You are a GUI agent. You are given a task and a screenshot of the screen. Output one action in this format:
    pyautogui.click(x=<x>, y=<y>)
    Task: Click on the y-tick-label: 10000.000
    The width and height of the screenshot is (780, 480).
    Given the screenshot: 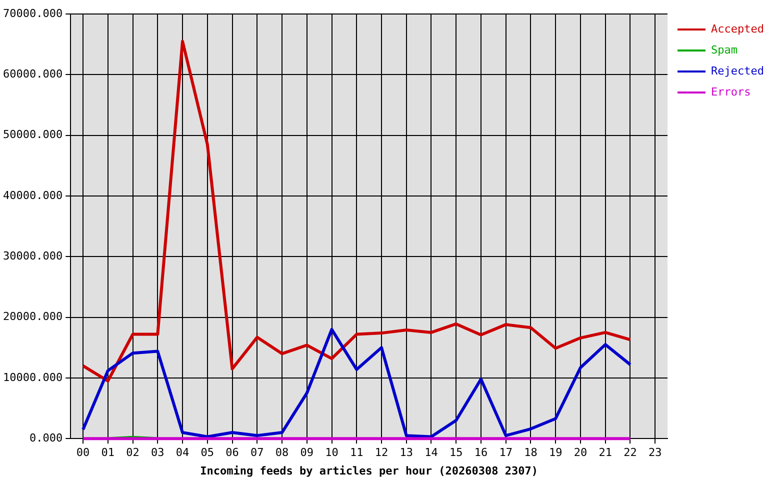 What is the action you would take?
    pyautogui.click(x=32, y=377)
    